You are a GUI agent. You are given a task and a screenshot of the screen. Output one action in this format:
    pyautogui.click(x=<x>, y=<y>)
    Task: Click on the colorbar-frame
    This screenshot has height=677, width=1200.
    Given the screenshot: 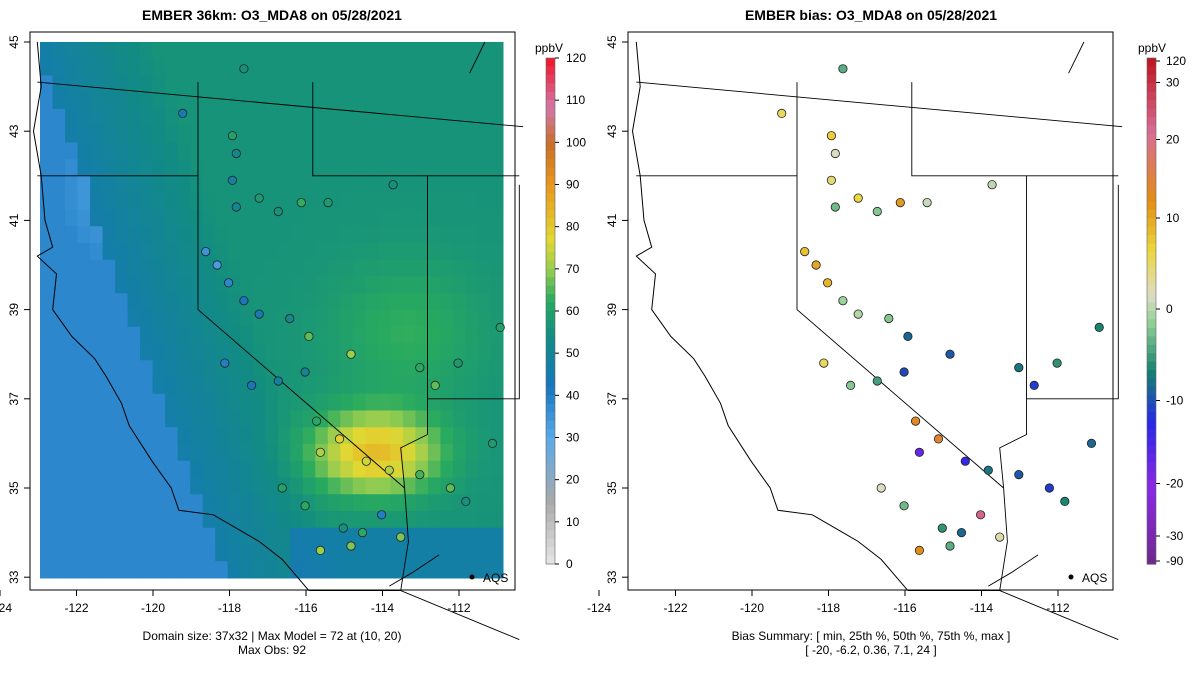 What is the action you would take?
    pyautogui.click(x=1151, y=311)
    